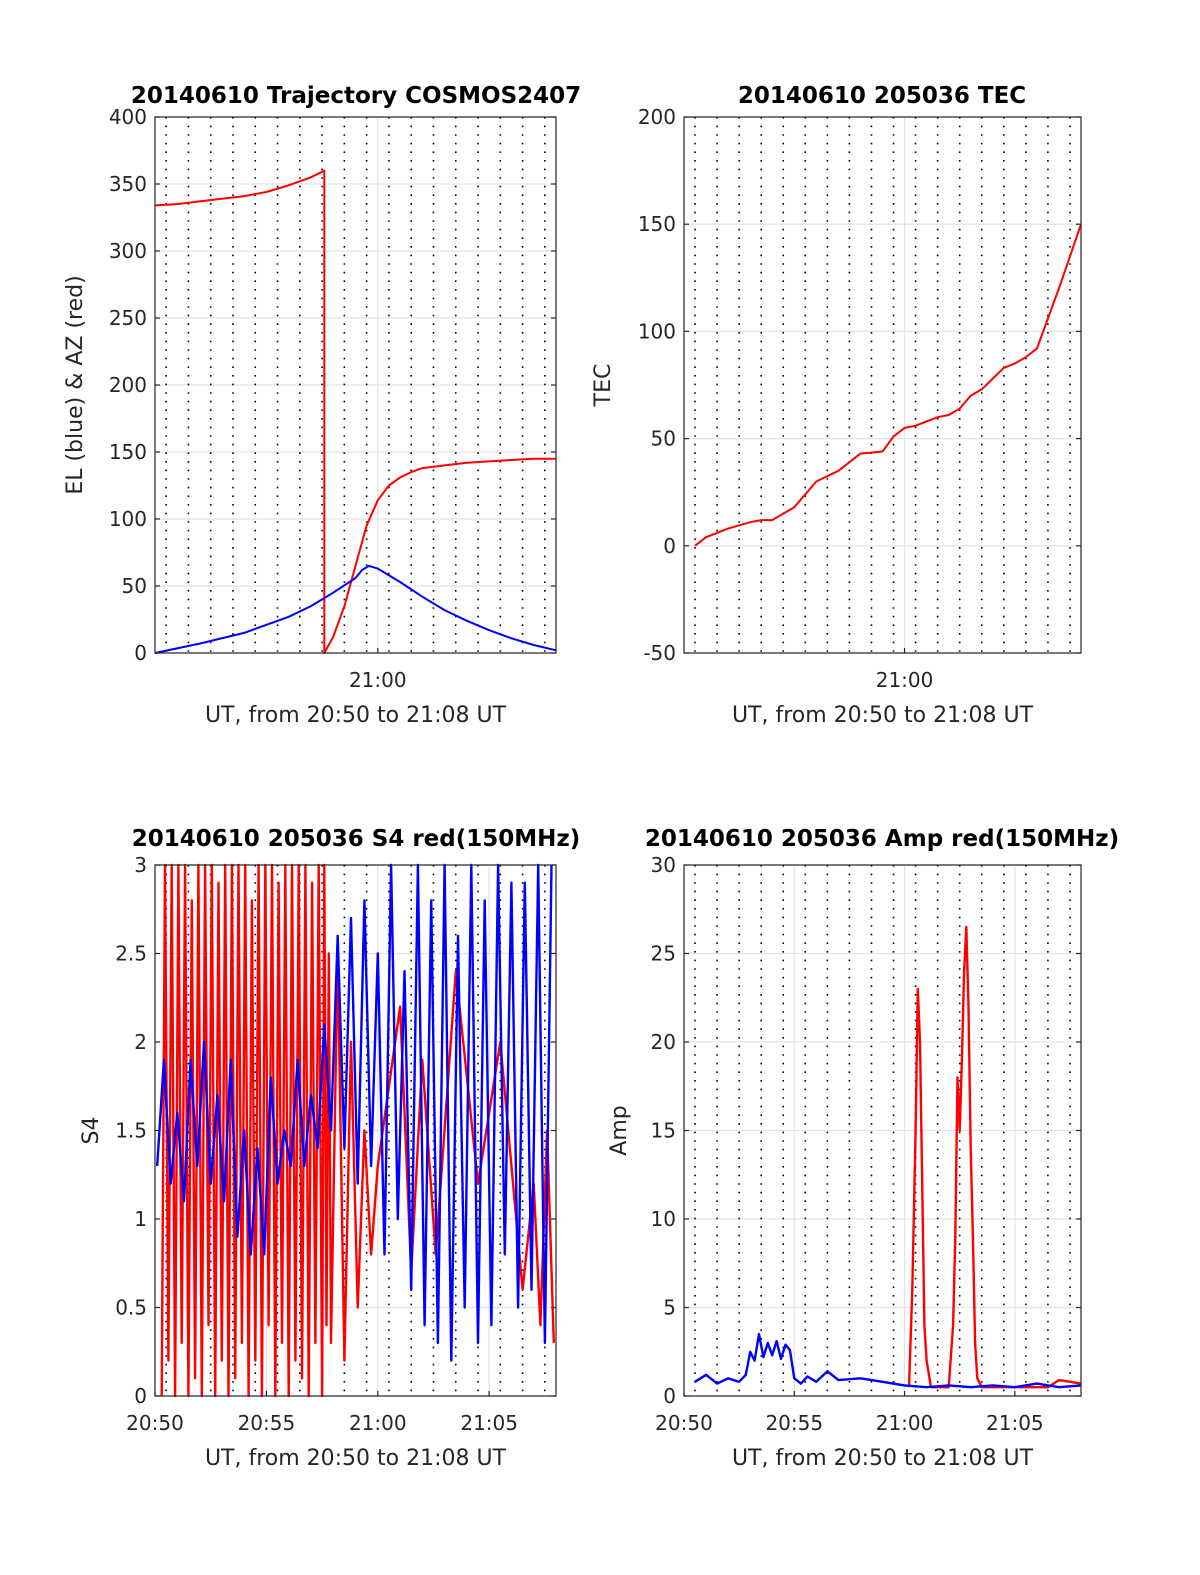 The width and height of the screenshot is (1200, 1575). Describe the element at coordinates (128, 318) in the screenshot. I see `y-tick-label: 250` at that location.